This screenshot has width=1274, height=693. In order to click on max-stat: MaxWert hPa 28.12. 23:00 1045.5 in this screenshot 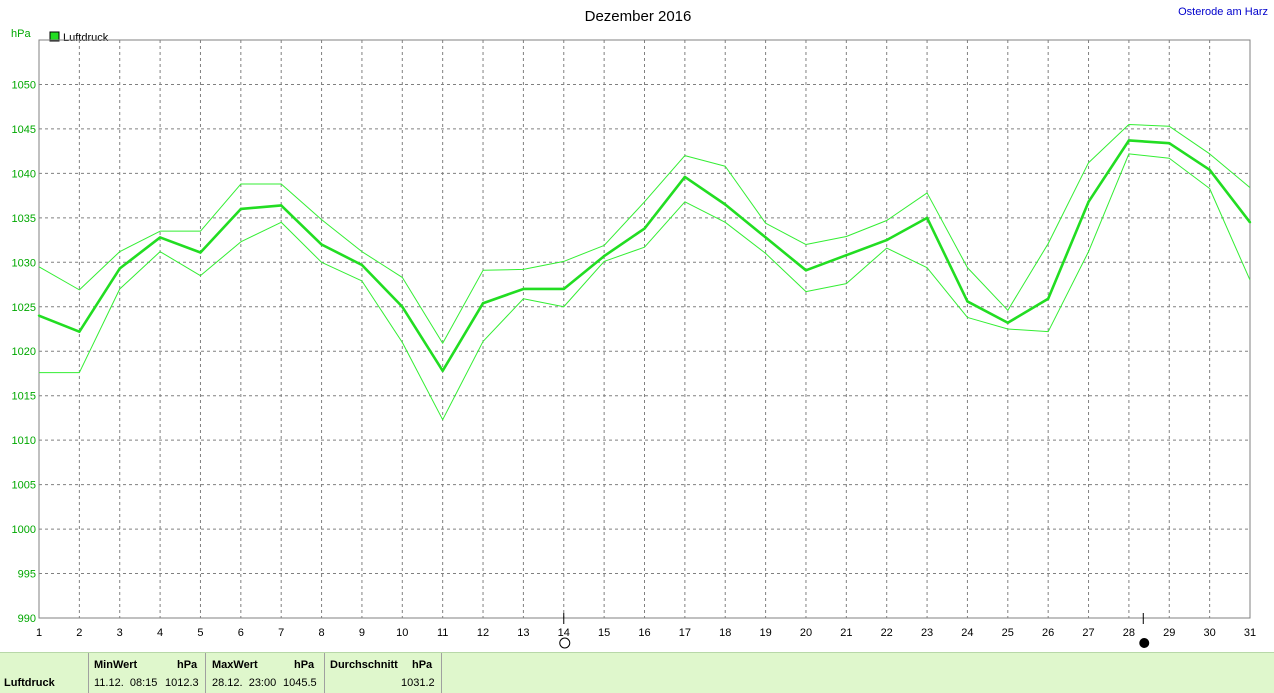, I will do `click(265, 673)`.